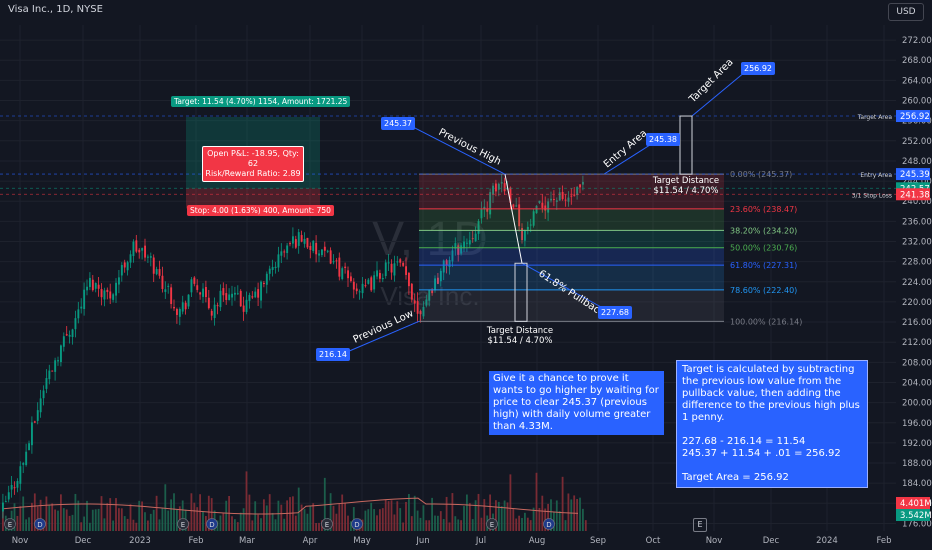 Image resolution: width=932 pixels, height=550 pixels. What do you see at coordinates (761, 174) in the screenshot?
I see `fib-level-label: 0.00% (245.37)` at bounding box center [761, 174].